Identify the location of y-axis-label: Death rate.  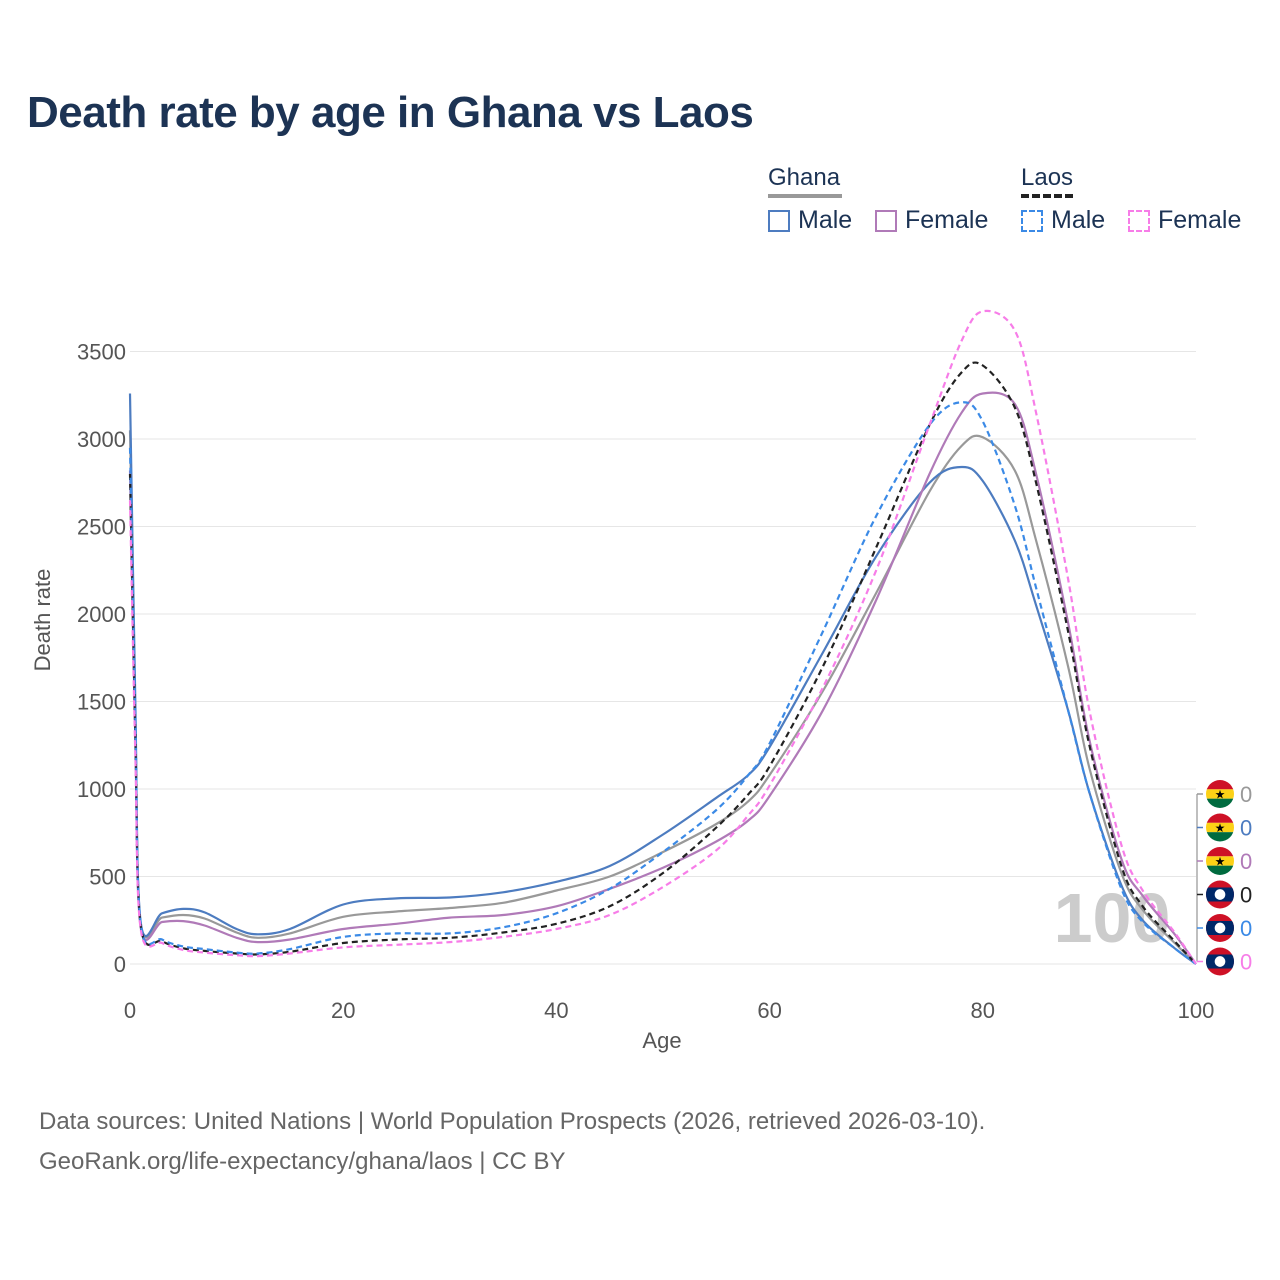
(42, 620).